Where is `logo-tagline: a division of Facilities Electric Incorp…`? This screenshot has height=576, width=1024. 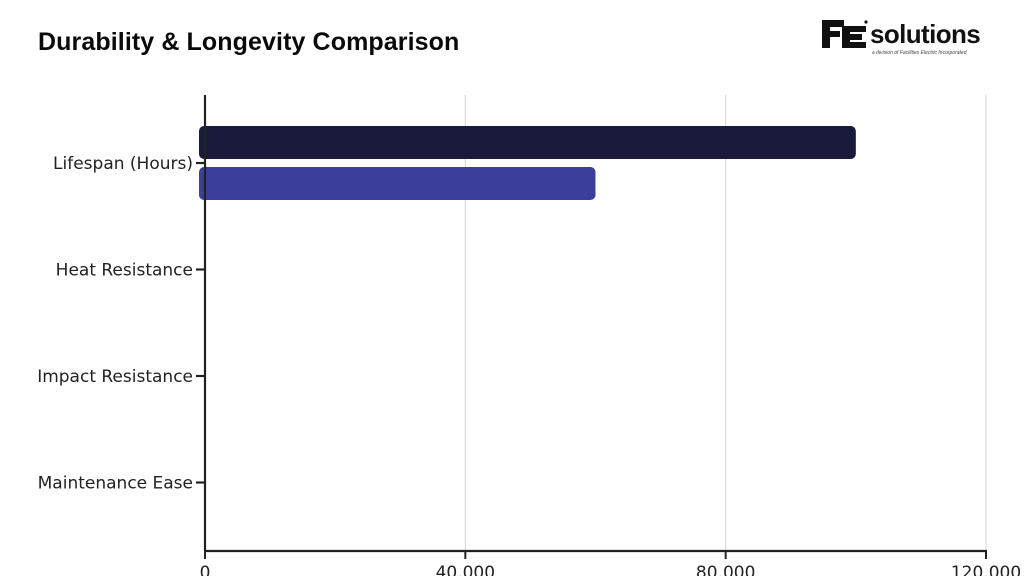 logo-tagline: a division of Facilities Electric Incorp… is located at coordinates (919, 53).